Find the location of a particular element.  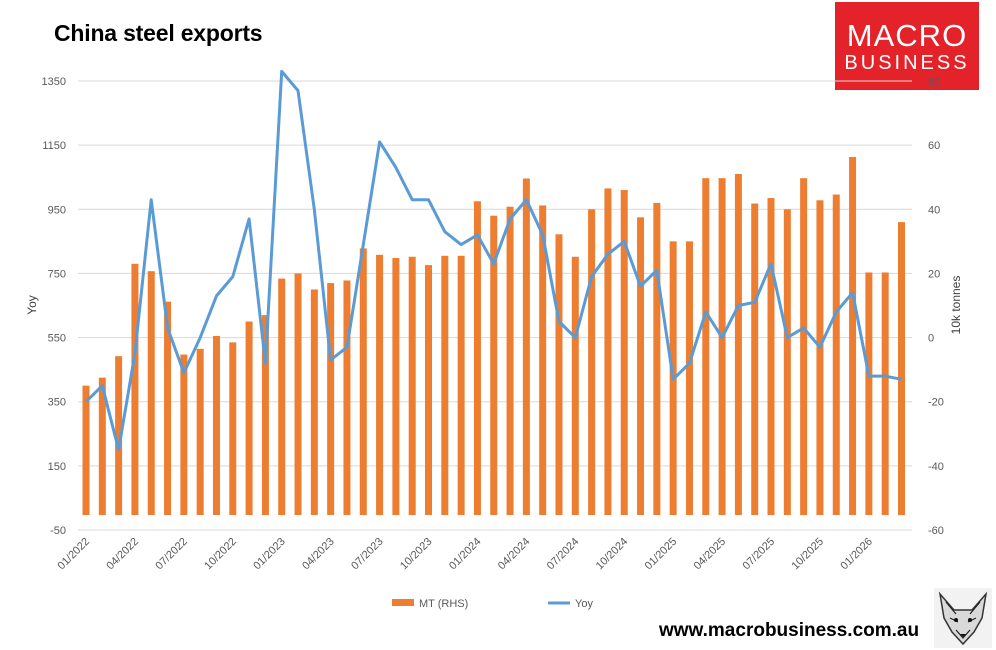

logo-line-1: MACRO is located at coordinates (907, 35).